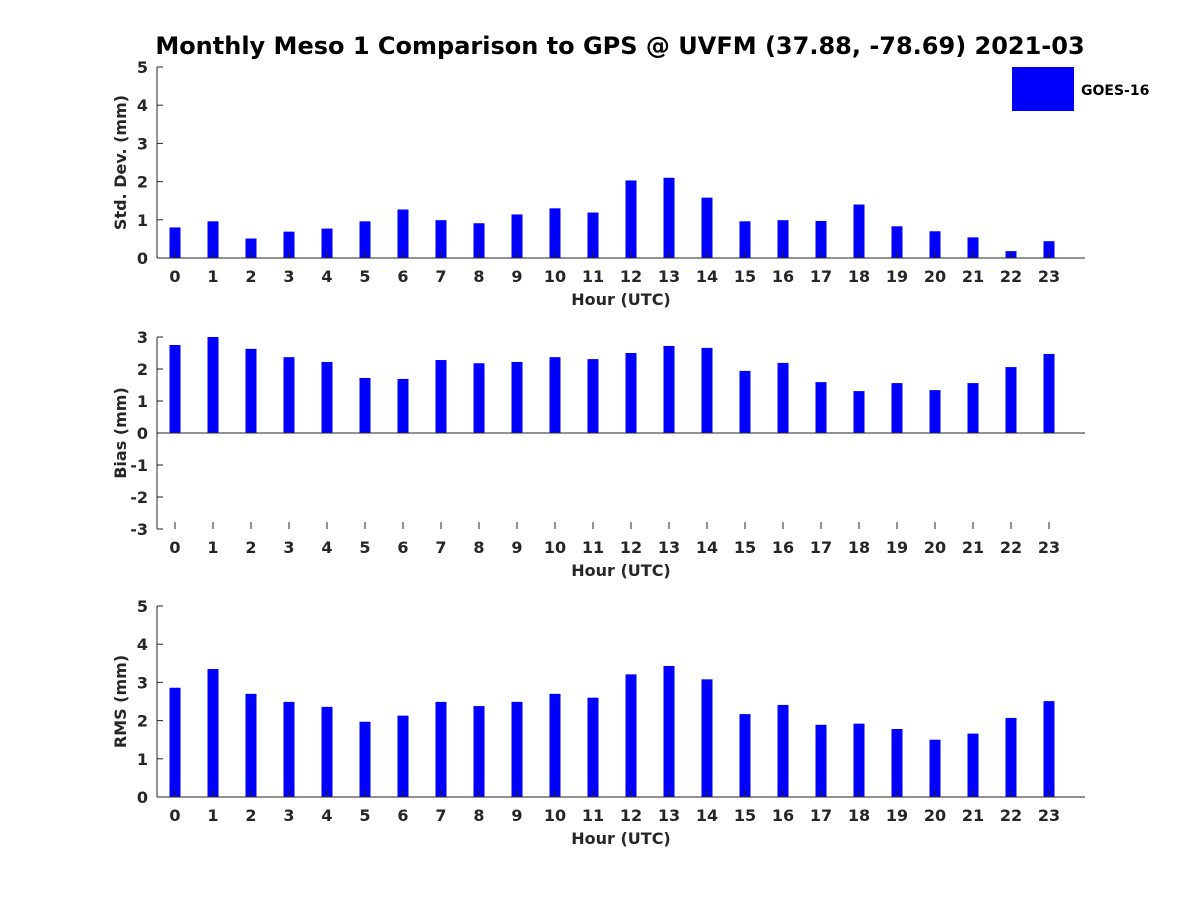 The width and height of the screenshot is (1200, 900). I want to click on bias-xtick-label: 8, so click(478, 547).